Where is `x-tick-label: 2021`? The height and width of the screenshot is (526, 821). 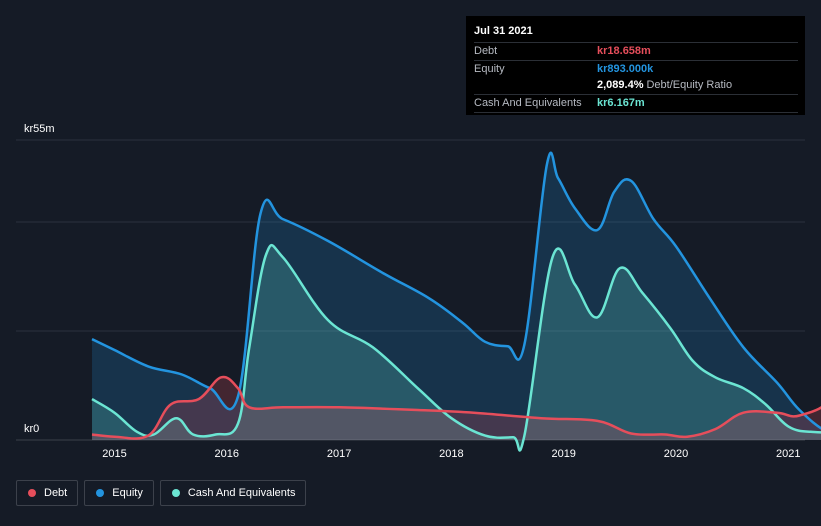
x-tick-label: 2021 is located at coordinates (788, 454).